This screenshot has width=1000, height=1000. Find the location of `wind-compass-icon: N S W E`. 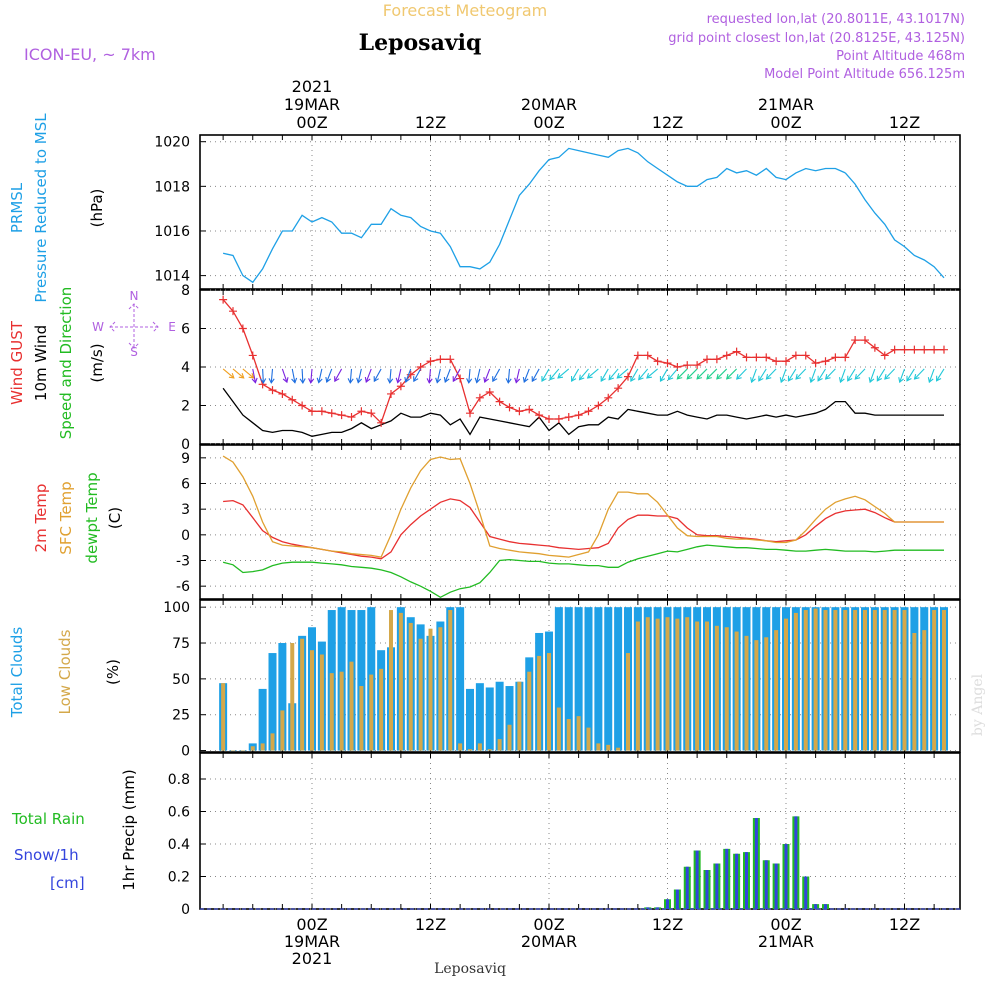

wind-compass-icon: N S W E is located at coordinates (134, 324).